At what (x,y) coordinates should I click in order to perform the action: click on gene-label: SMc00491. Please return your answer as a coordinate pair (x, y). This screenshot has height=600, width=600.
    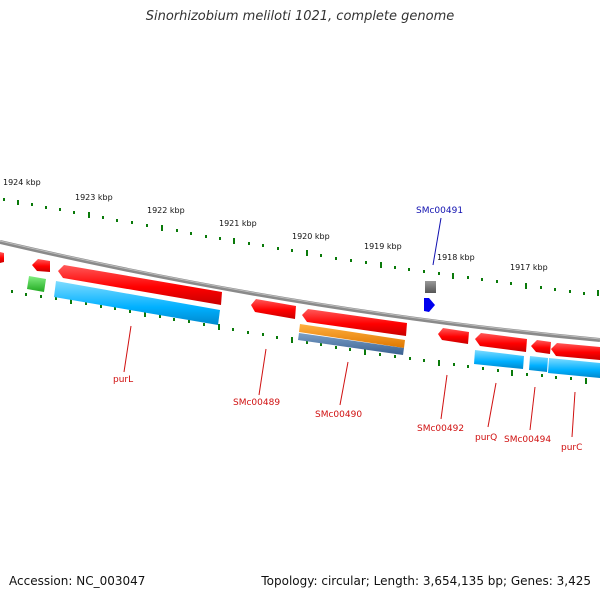
    Looking at the image, I should click on (439, 211).